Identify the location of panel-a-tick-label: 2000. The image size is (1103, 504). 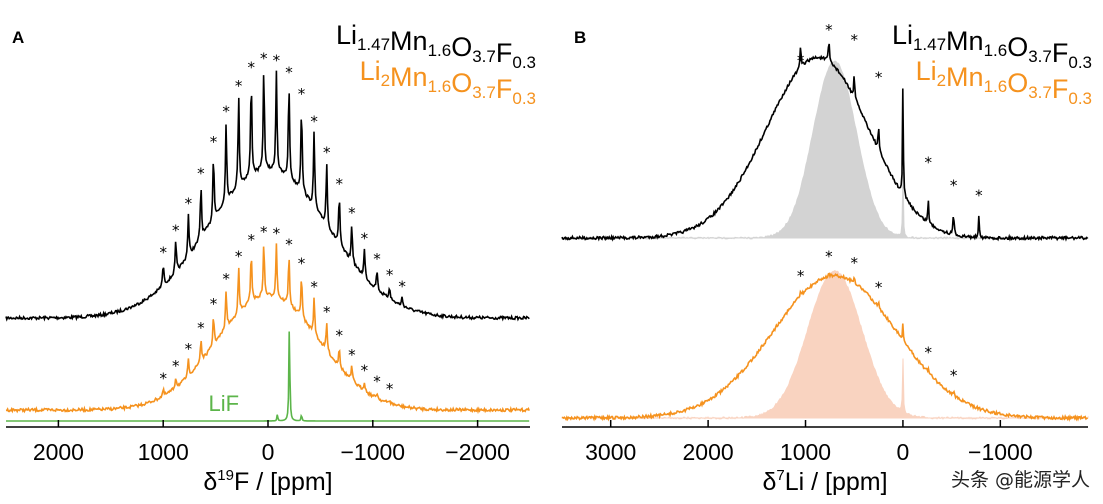
(58, 452).